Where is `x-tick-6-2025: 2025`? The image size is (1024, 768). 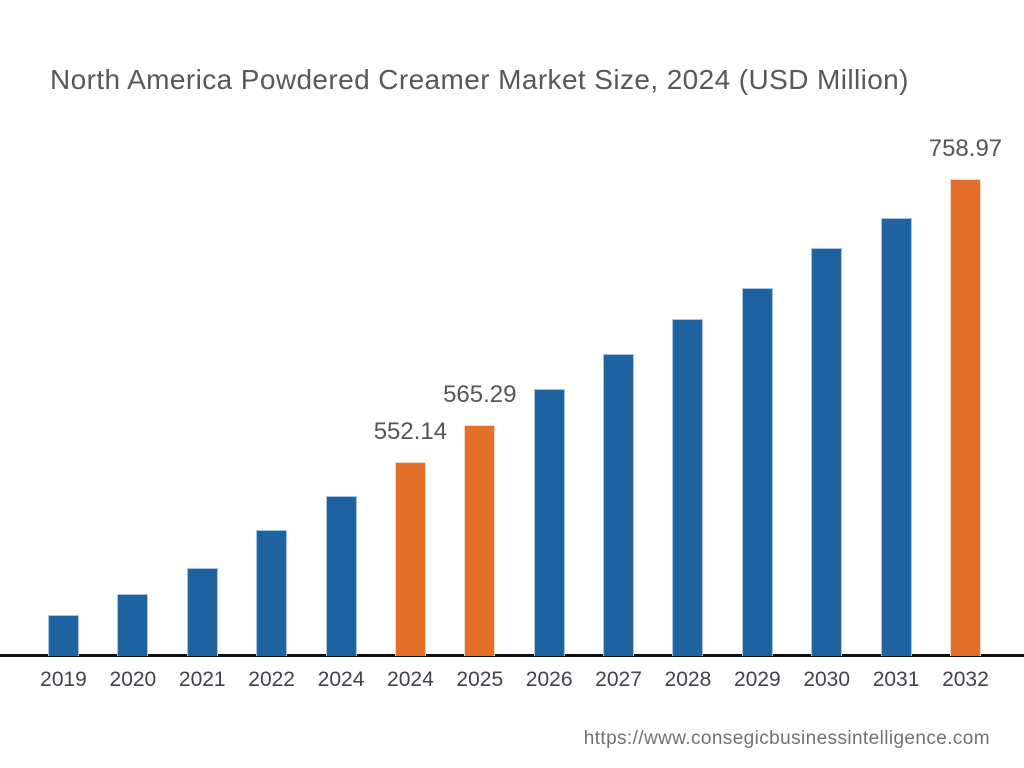
x-tick-6-2025: 2025 is located at coordinates (480, 679).